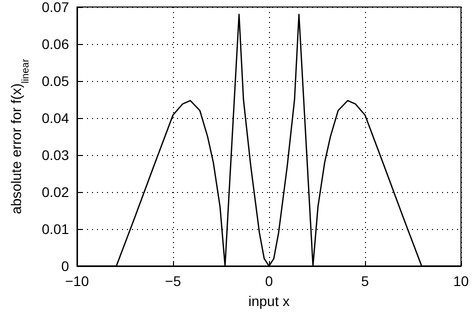  I want to click on y-tick-label: 0.07, so click(56, 7).